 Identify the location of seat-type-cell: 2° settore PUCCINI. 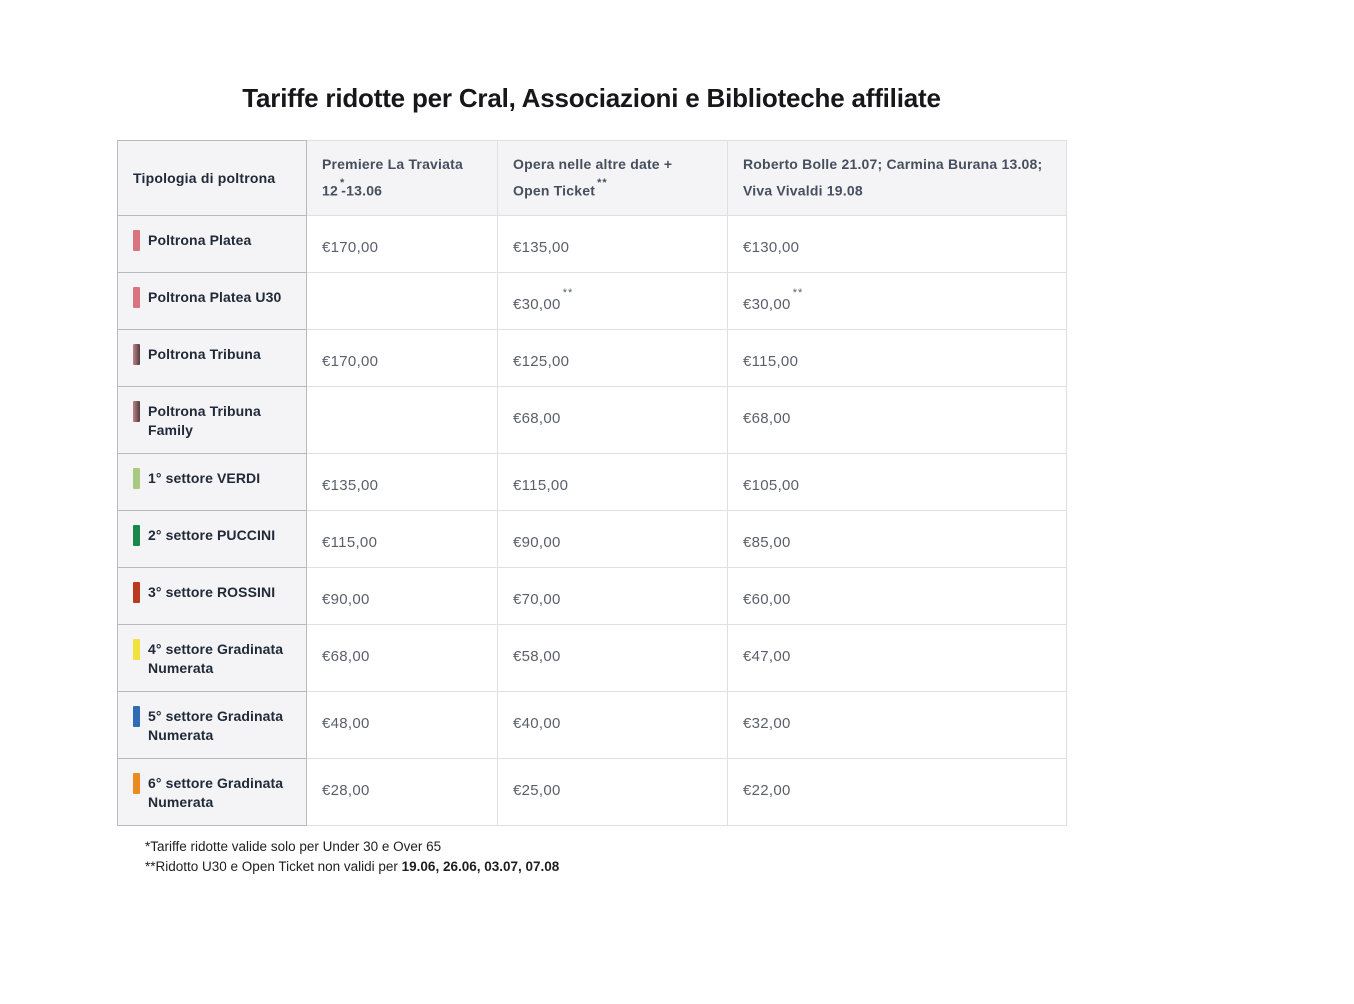
(212, 539).